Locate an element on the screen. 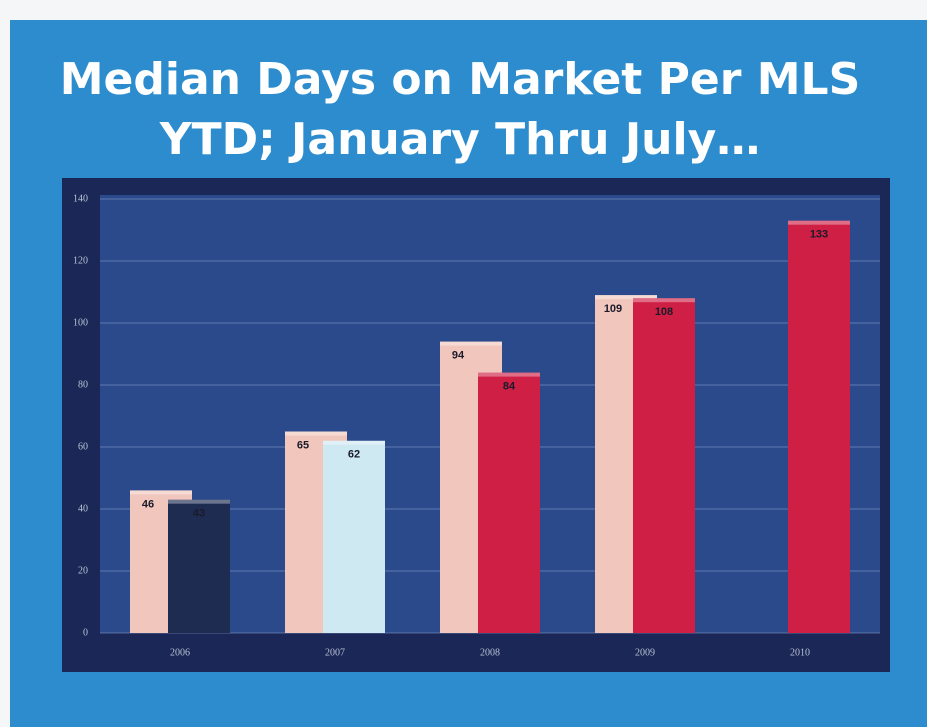 This screenshot has width=927, height=727. value-label: 65 is located at coordinates (303, 445).